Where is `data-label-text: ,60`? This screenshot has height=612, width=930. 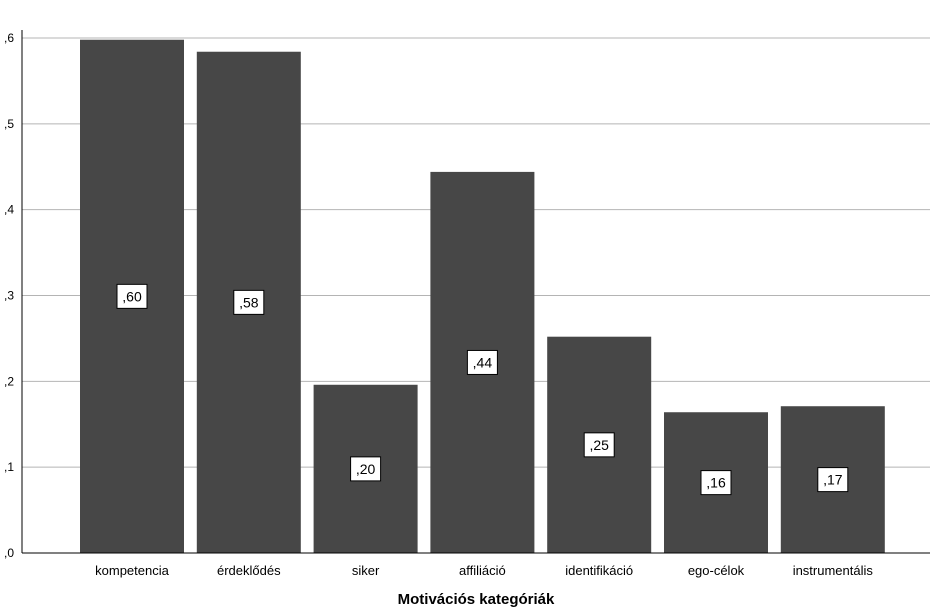 data-label-text: ,60 is located at coordinates (132, 296).